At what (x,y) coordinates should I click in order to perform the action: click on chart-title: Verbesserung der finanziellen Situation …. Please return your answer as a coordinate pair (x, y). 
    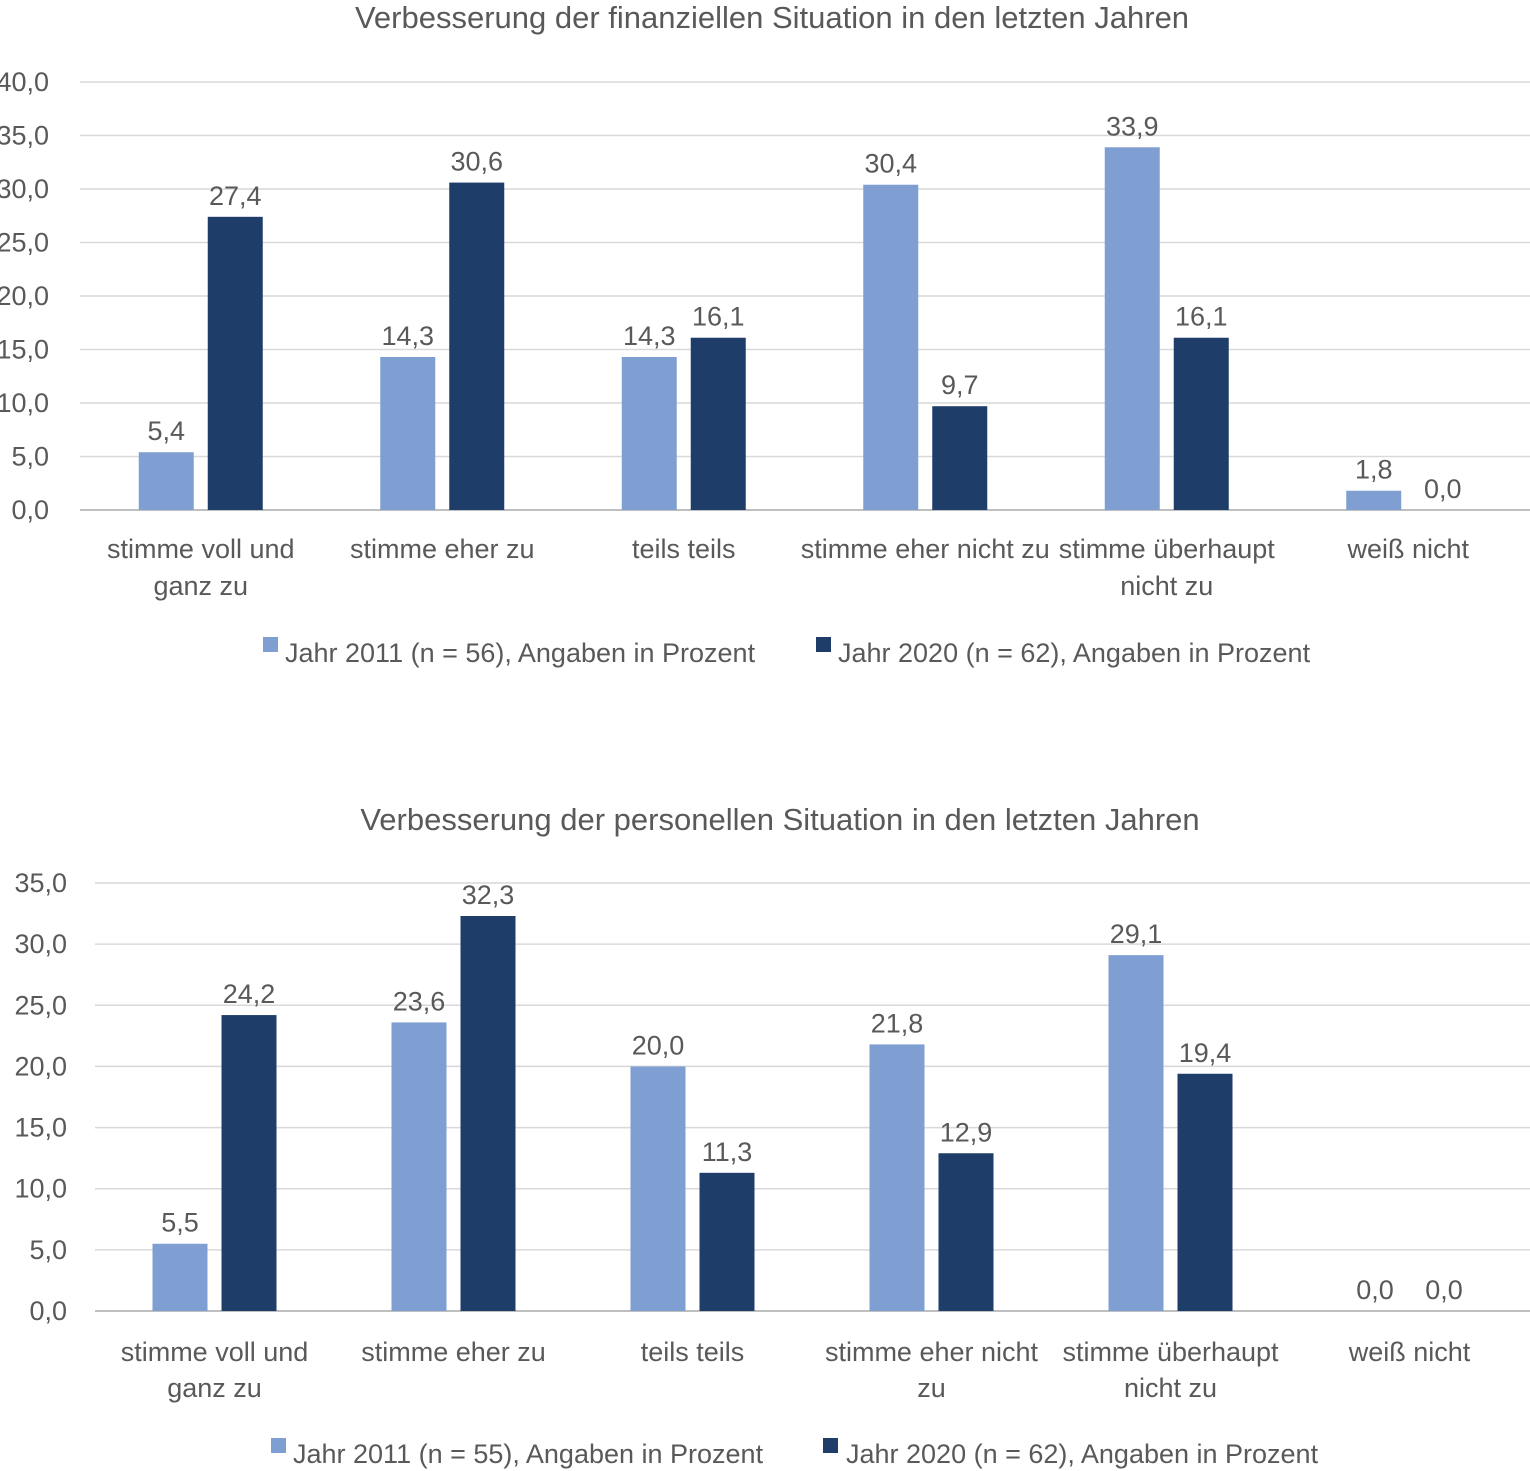
    Looking at the image, I should click on (772, 17).